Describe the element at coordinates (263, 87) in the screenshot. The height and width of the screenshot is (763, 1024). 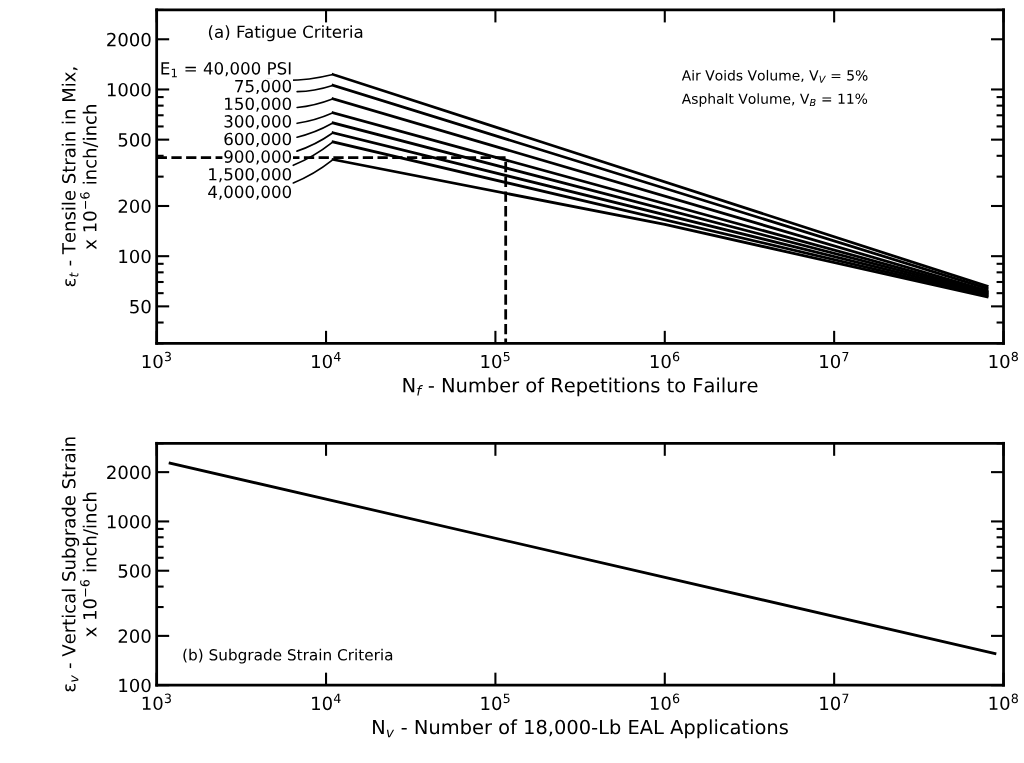
I see `text: 75,000` at that location.